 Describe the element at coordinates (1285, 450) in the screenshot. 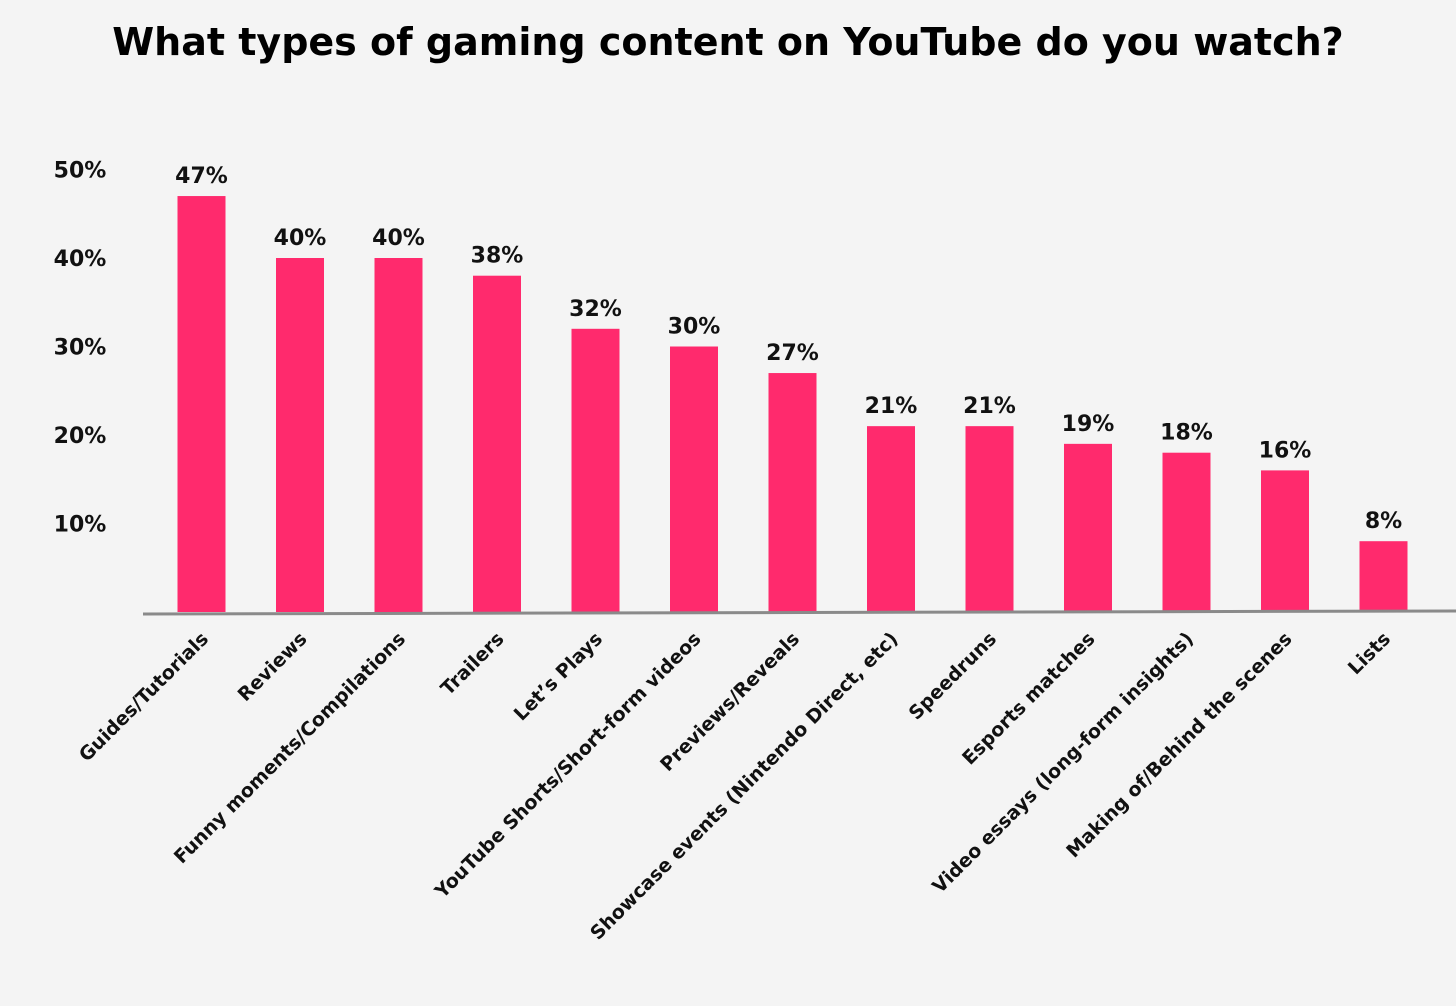

I see `data-label: 16%` at that location.